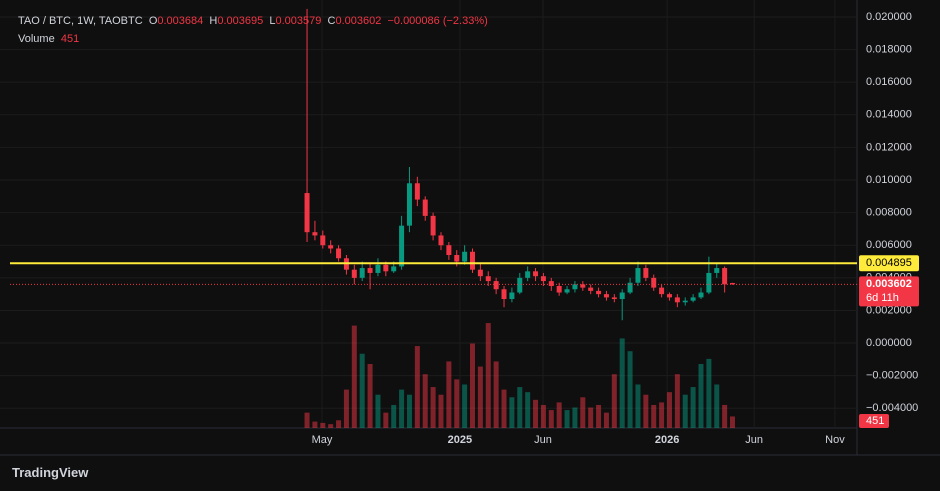  Describe the element at coordinates (70, 39) in the screenshot. I see `volume-value: 451` at that location.